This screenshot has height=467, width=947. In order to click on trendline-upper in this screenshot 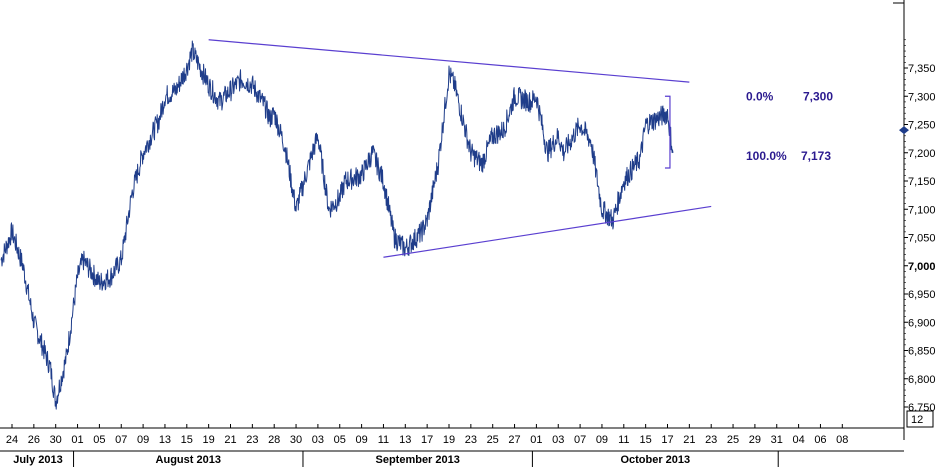, I will do `click(449, 61)`.